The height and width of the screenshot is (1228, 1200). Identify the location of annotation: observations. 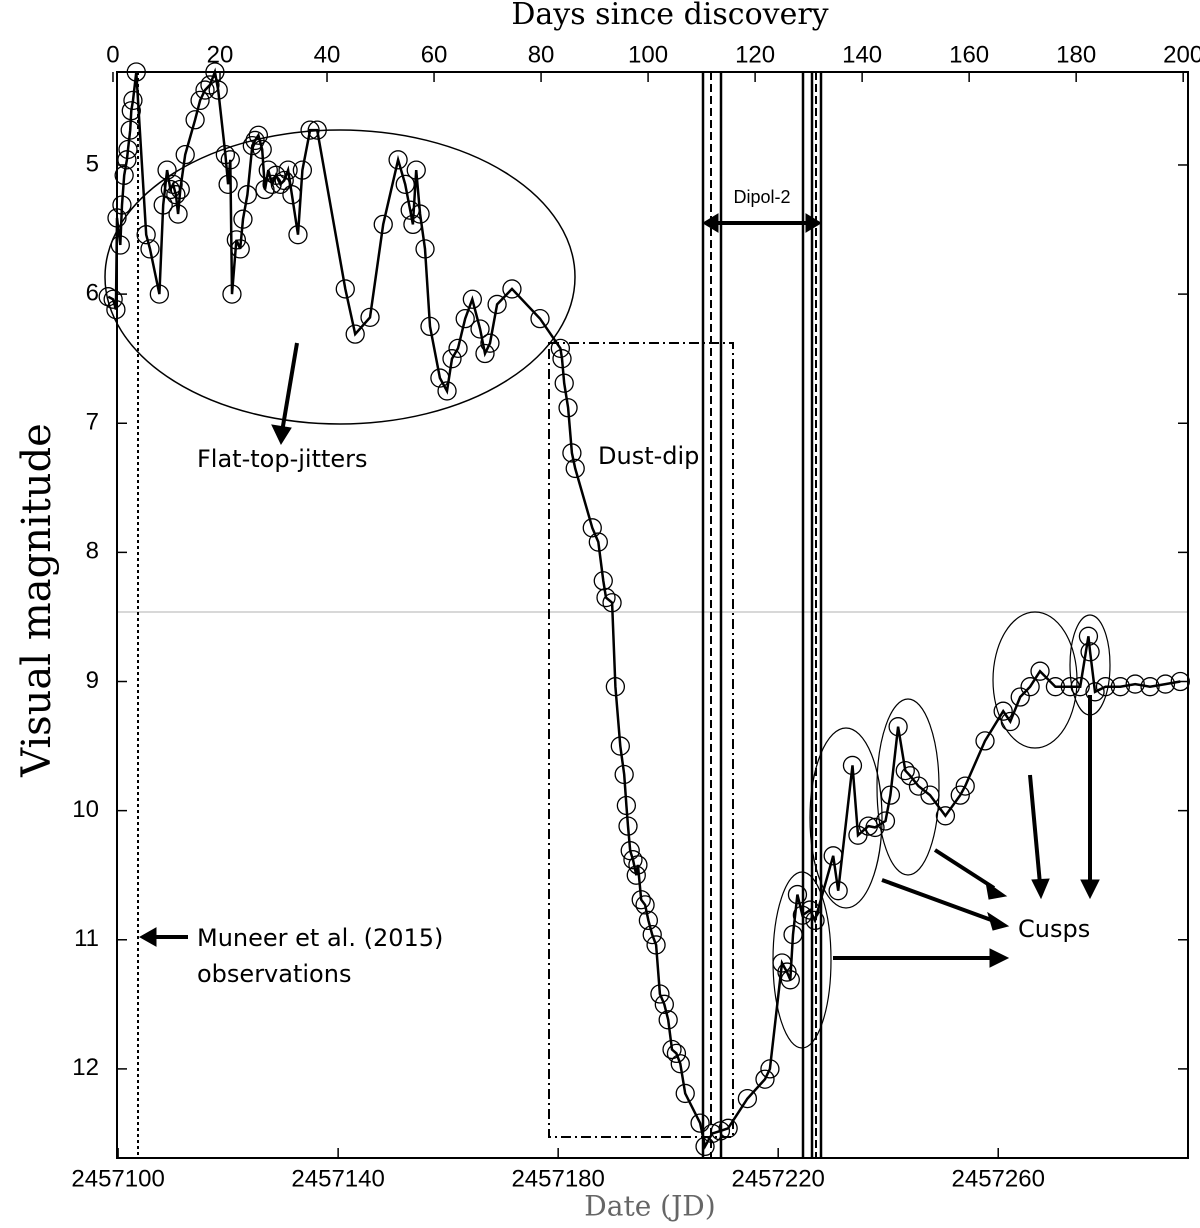
(274, 974).